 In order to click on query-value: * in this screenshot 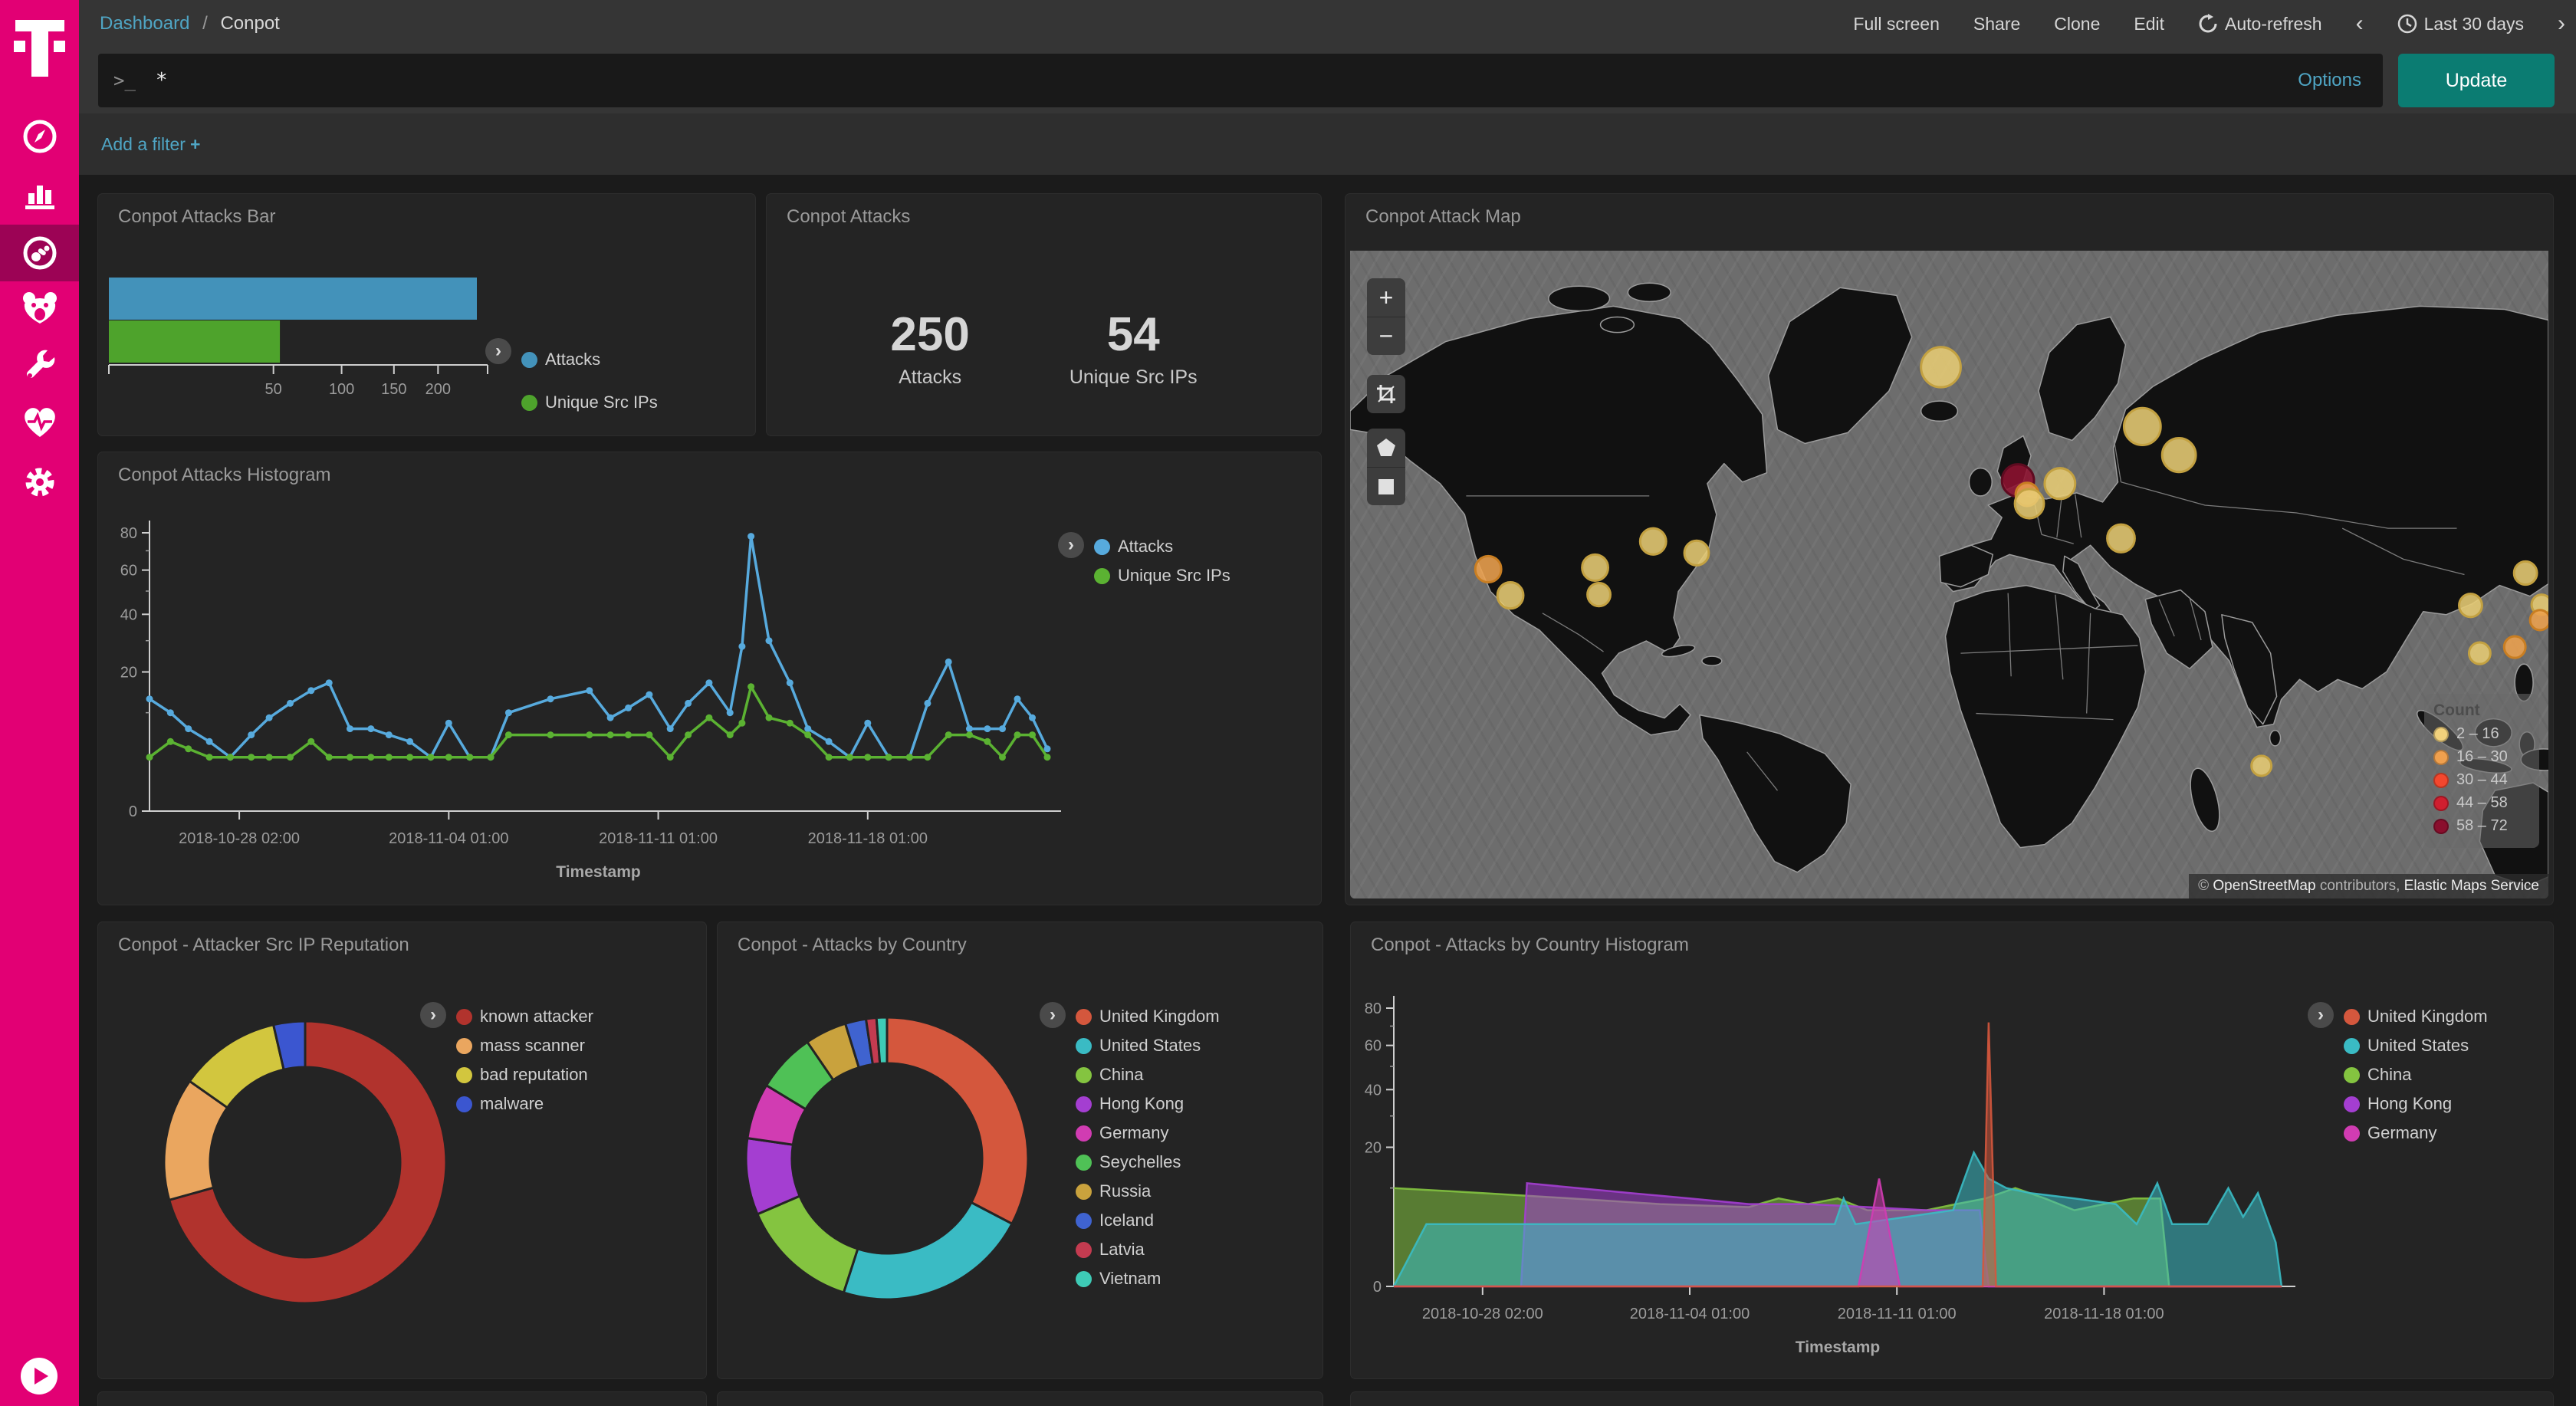, I will do `click(161, 80)`.